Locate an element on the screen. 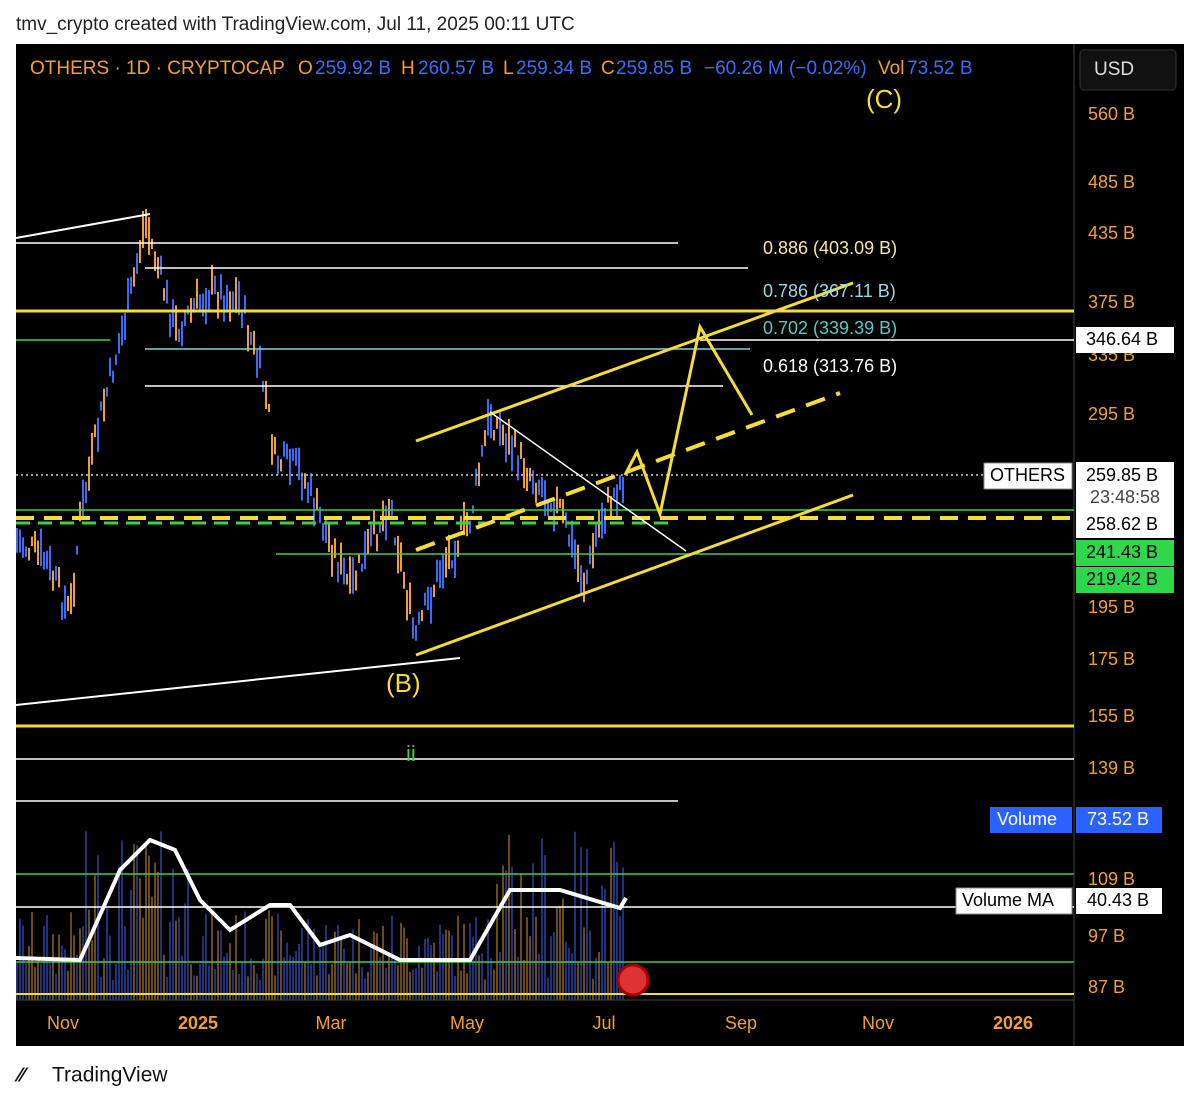 This screenshot has height=1103, width=1200. legend-label: O is located at coordinates (305, 68).